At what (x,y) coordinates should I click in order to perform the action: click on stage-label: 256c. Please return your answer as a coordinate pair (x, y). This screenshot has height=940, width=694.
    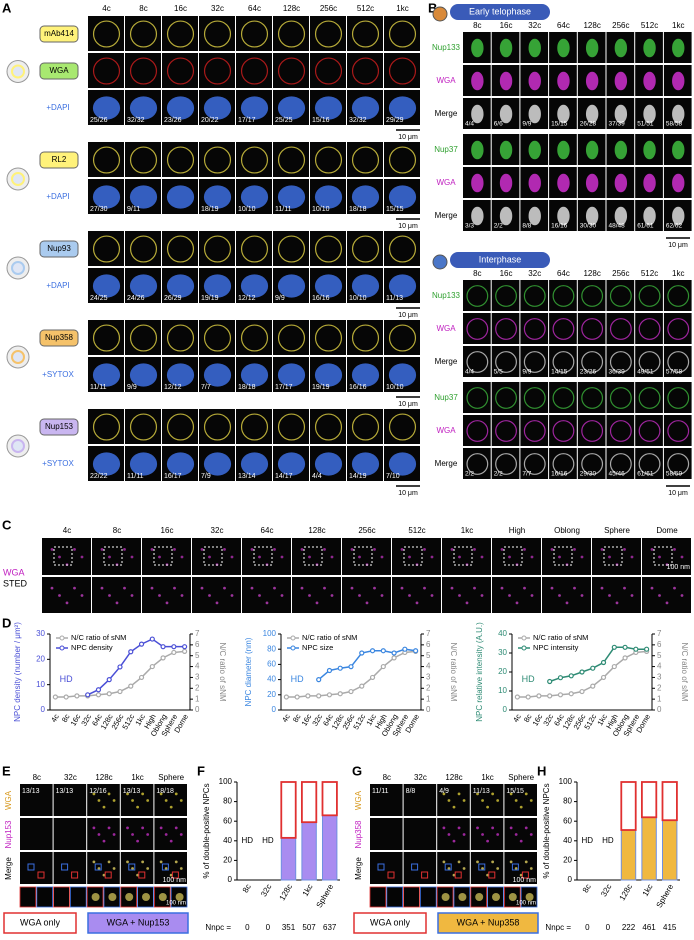
    Looking at the image, I should click on (620, 273).